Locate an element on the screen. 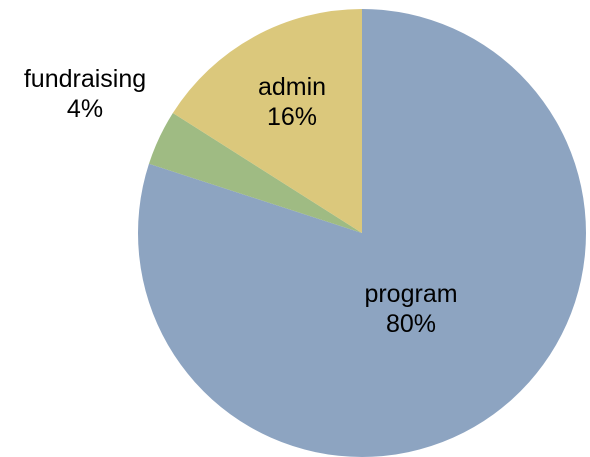  slice-label-program: program is located at coordinates (410, 294).